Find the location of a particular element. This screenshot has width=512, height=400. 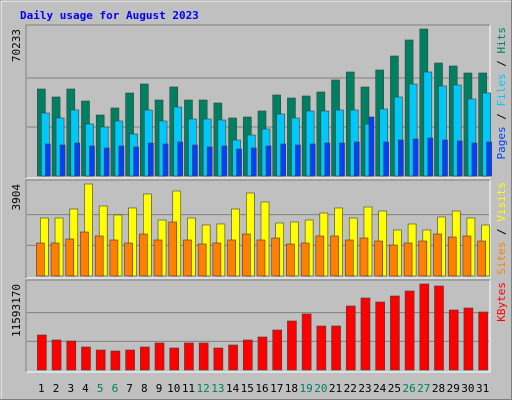

x-tick-label: 17 is located at coordinates (276, 388).